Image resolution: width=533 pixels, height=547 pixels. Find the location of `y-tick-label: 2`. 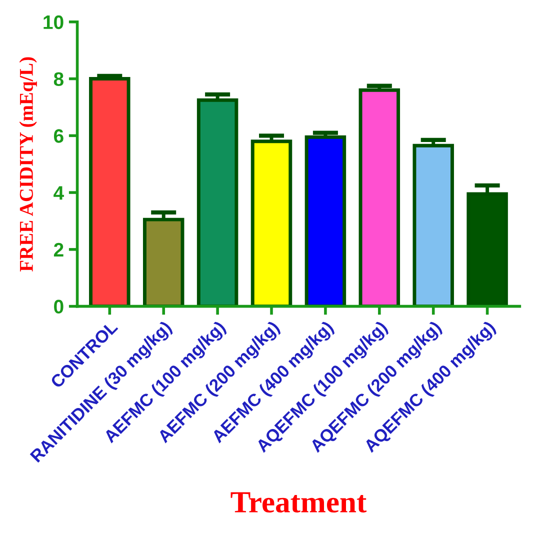

y-tick-label: 2 is located at coordinates (59, 249).